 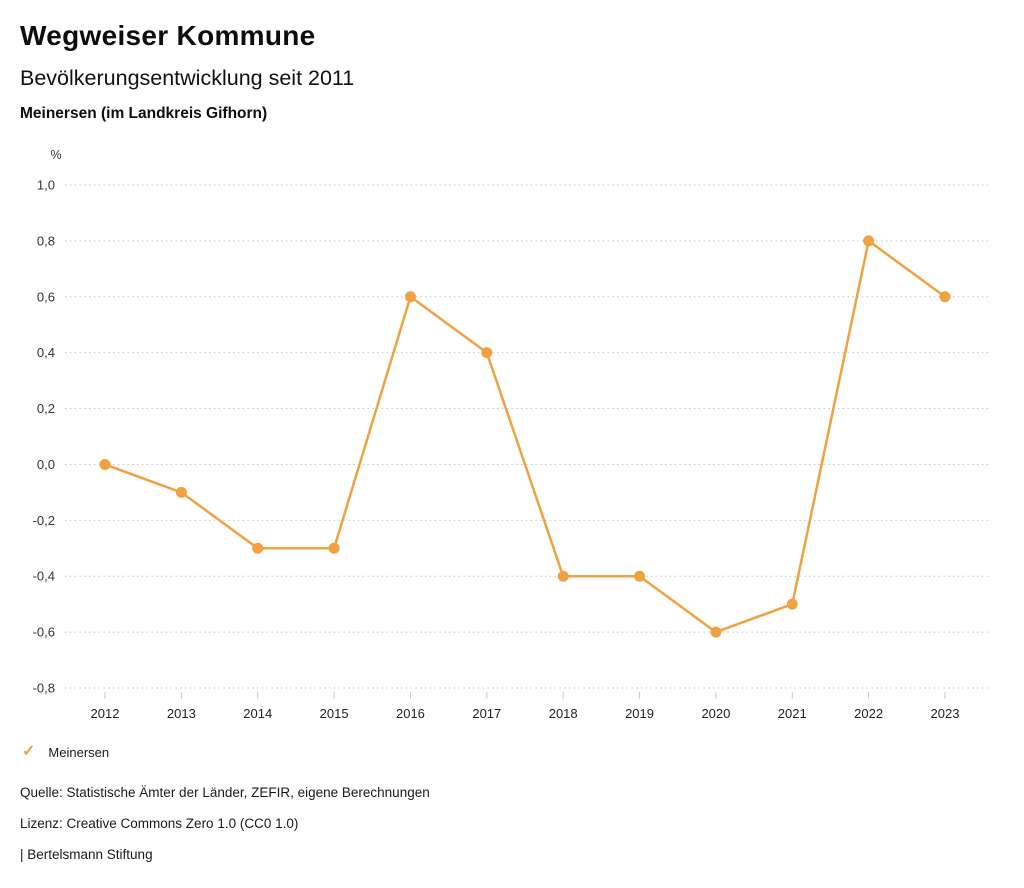 What do you see at coordinates (334, 548) in the screenshot?
I see `data-point-2015` at bounding box center [334, 548].